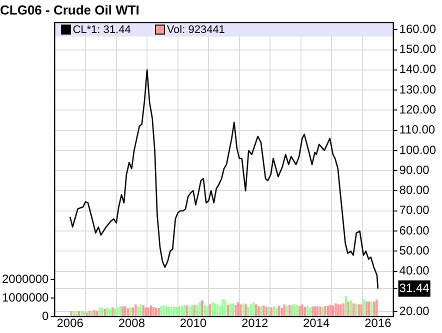 The height and width of the screenshot is (333, 442). What do you see at coordinates (46, 315) in the screenshot?
I see `y2-tick-label: 0` at bounding box center [46, 315].